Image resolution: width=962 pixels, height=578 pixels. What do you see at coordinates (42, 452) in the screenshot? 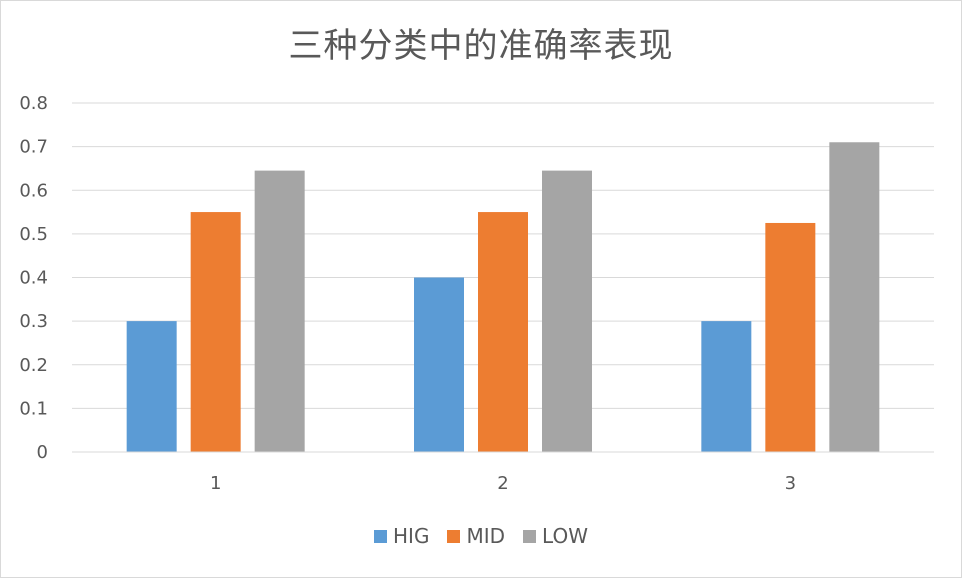
I see `y-tick-label: 0` at bounding box center [42, 452].